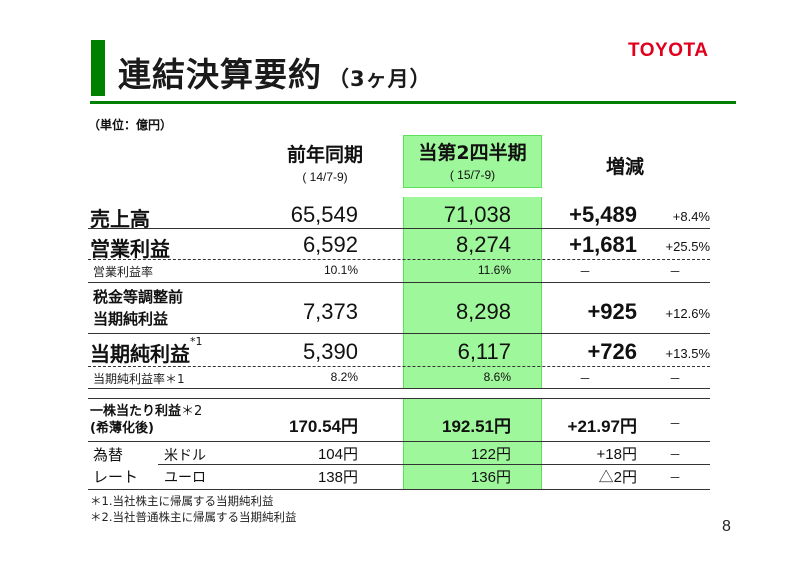 The image size is (800, 566). I want to click on footnote-2: ＊2.当社普通株主に帰属する当期純利益, so click(193, 517).